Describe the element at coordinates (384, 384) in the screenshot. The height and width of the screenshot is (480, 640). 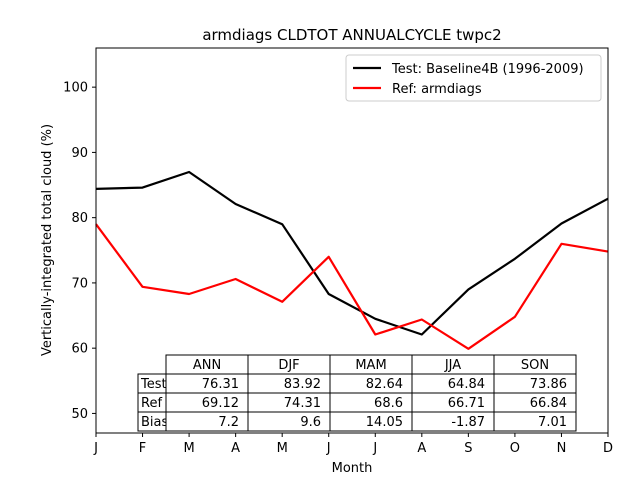
I see `table-cell-value: 82.64` at that location.